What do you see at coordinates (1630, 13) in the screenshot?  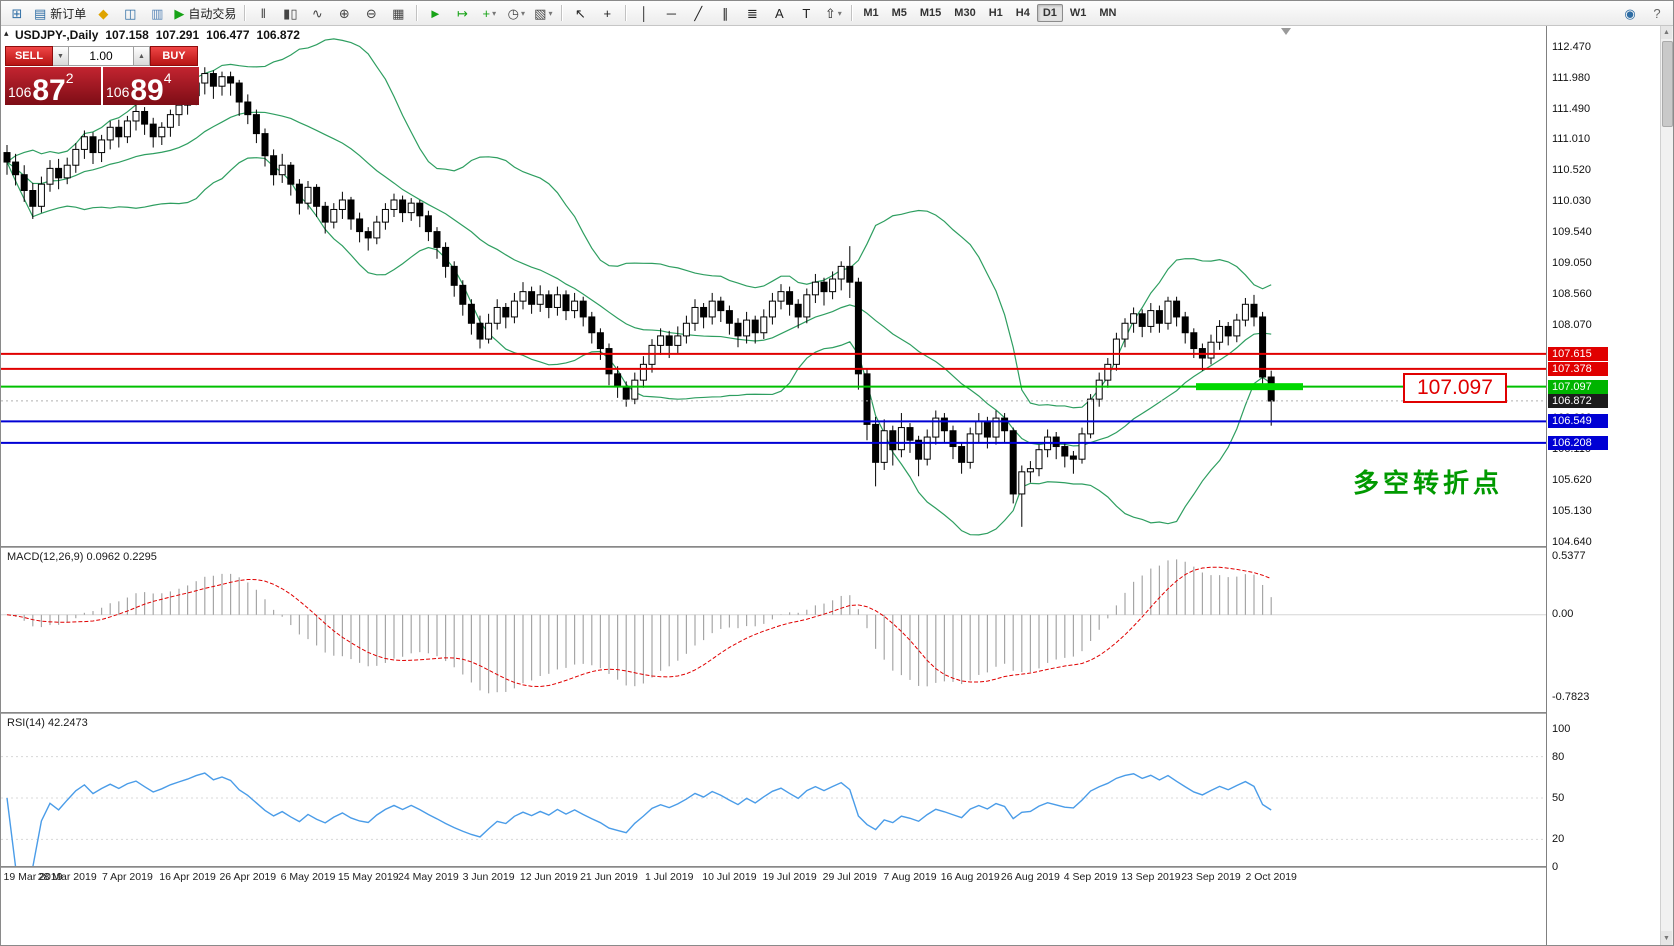 I see `toolbar-community-button: ◉` at bounding box center [1630, 13].